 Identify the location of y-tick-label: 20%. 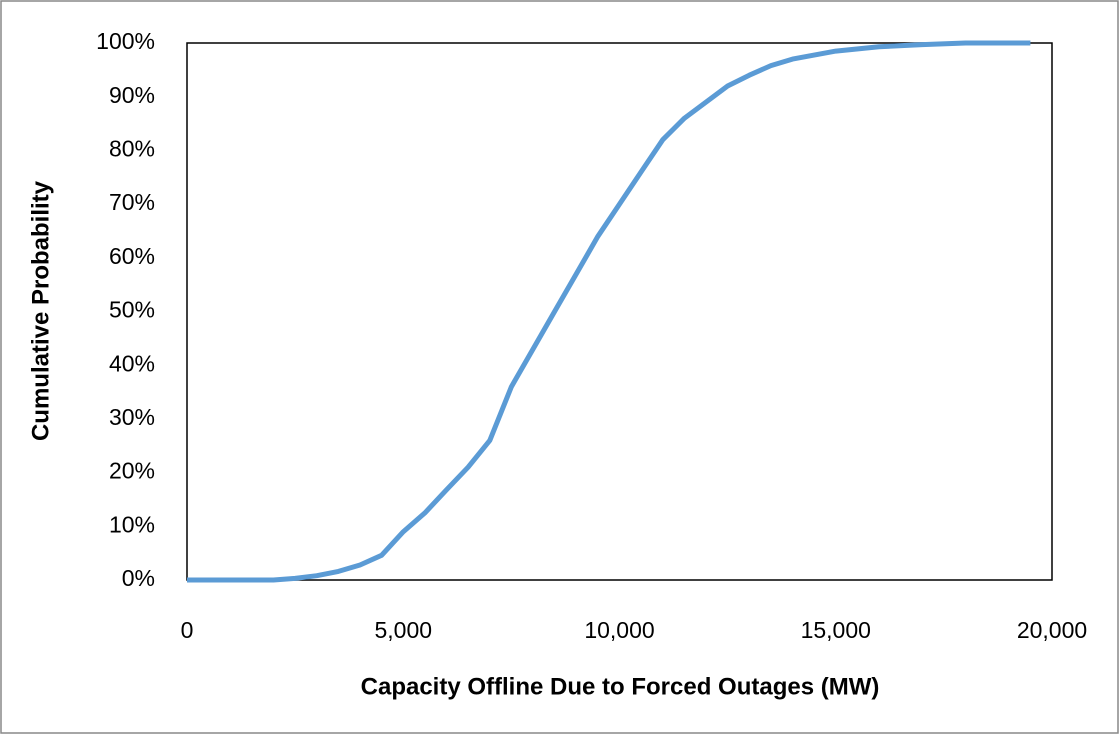
(132, 471).